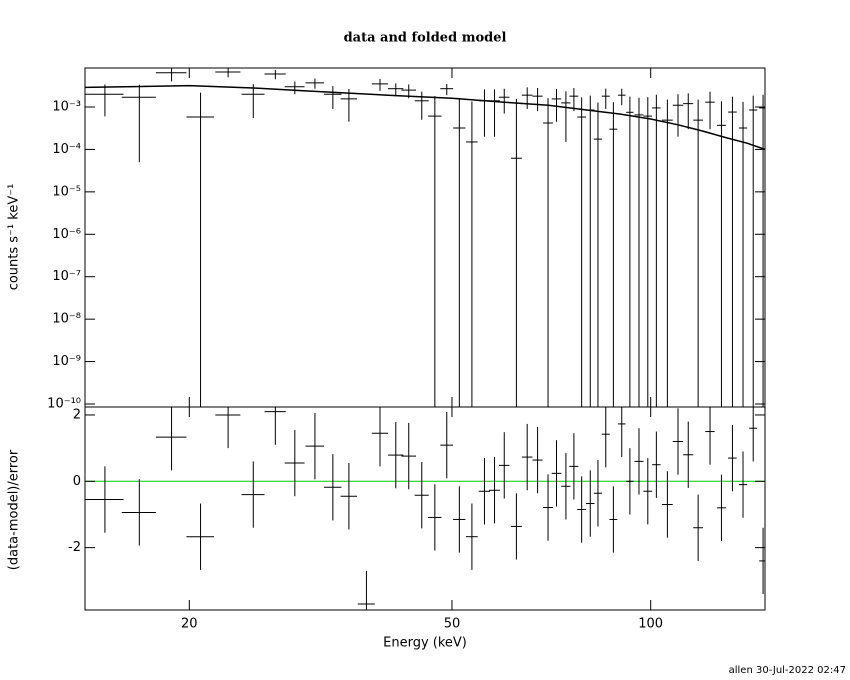  What do you see at coordinates (452, 624) in the screenshot?
I see `x-tick-label: 50` at bounding box center [452, 624].